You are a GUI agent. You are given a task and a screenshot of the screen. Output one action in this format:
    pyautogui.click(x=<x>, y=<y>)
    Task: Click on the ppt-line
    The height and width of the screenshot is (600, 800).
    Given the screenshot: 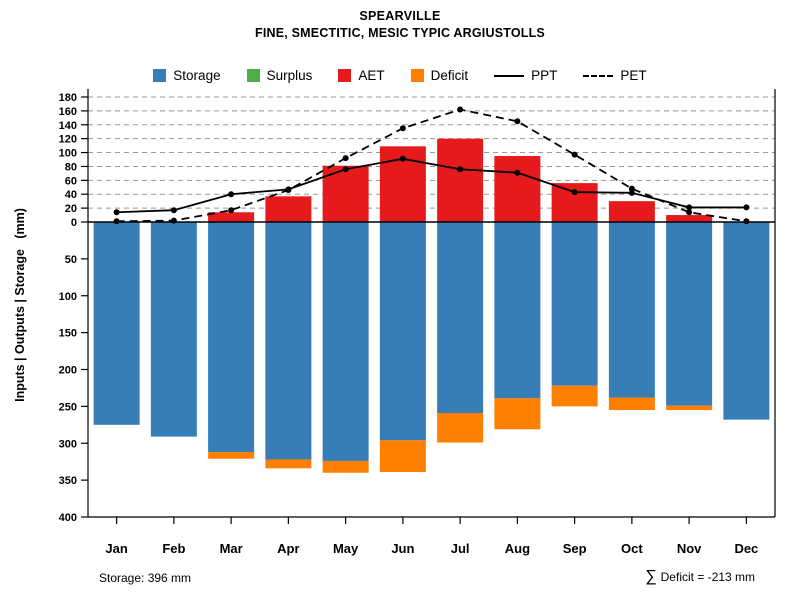 What is the action you would take?
    pyautogui.click(x=431, y=185)
    